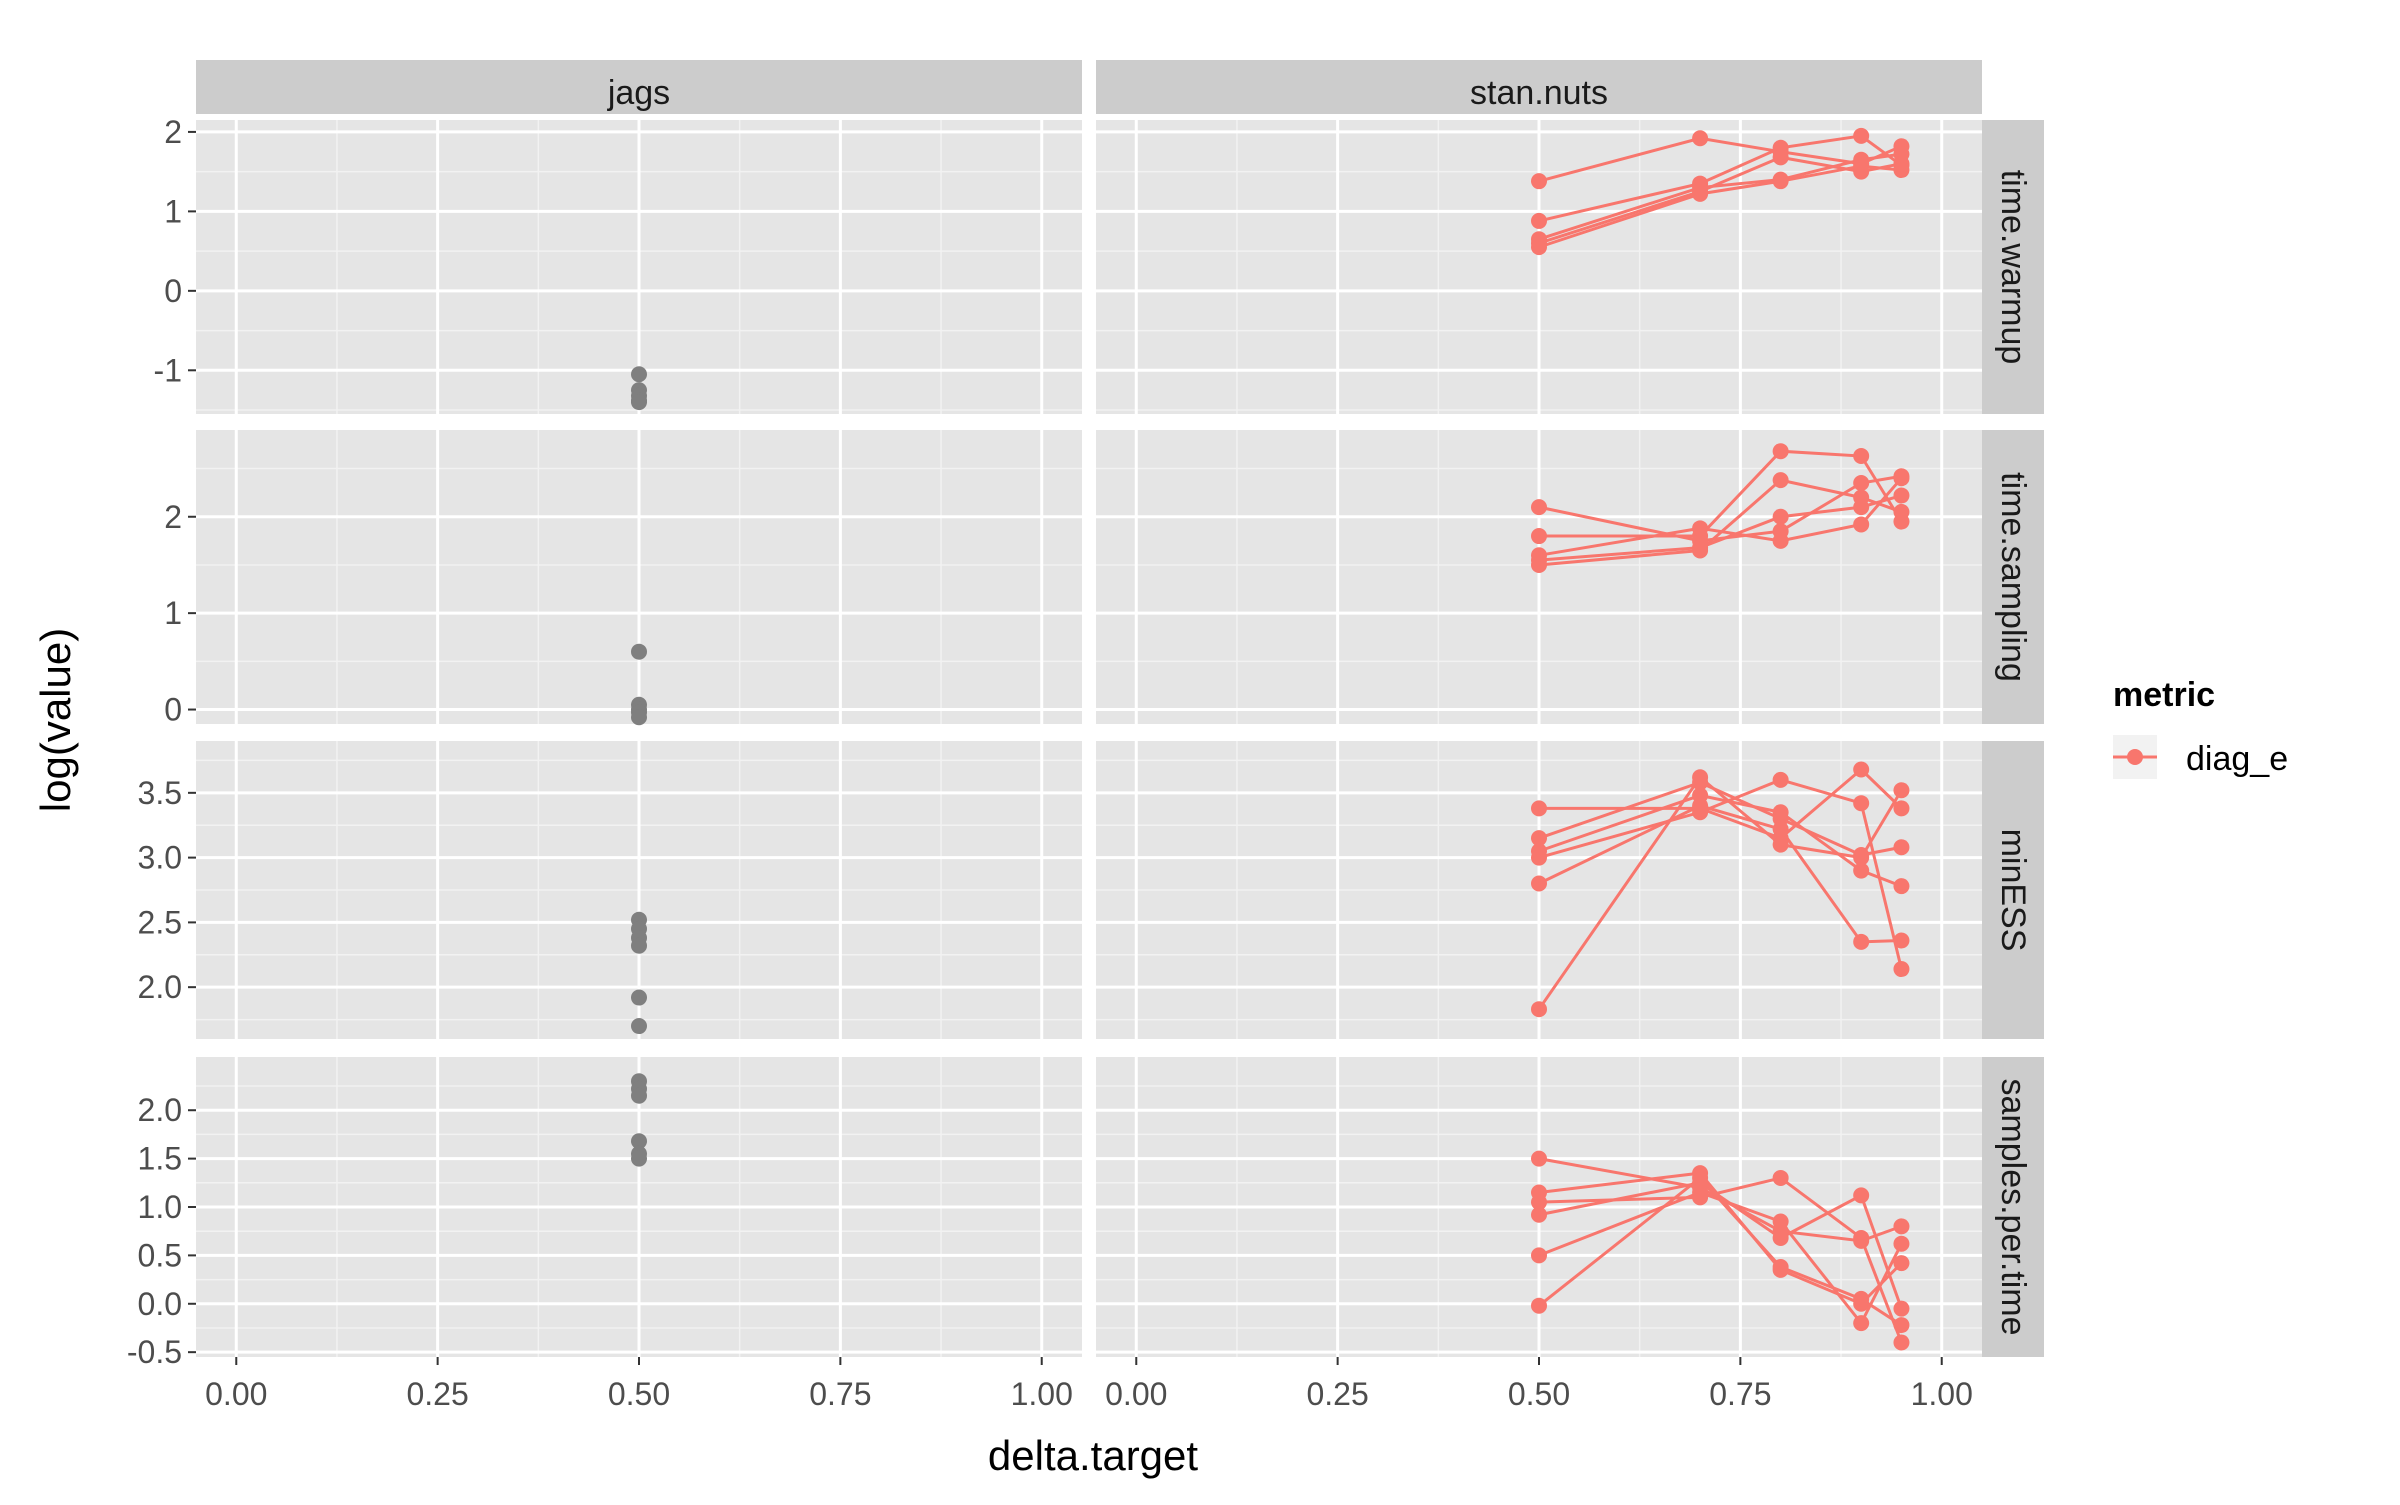 Image resolution: width=2400 pixels, height=1505 pixels. What do you see at coordinates (639, 1207) in the screenshot?
I see `panel-jags-samples-per-time` at bounding box center [639, 1207].